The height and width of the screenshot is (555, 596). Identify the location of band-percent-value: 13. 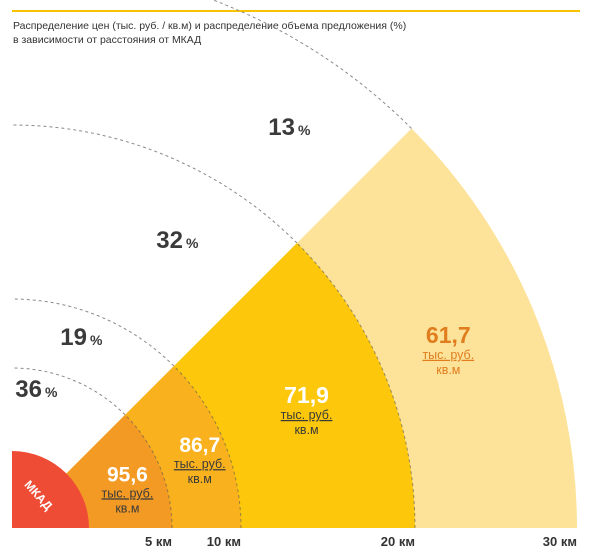
(281, 127).